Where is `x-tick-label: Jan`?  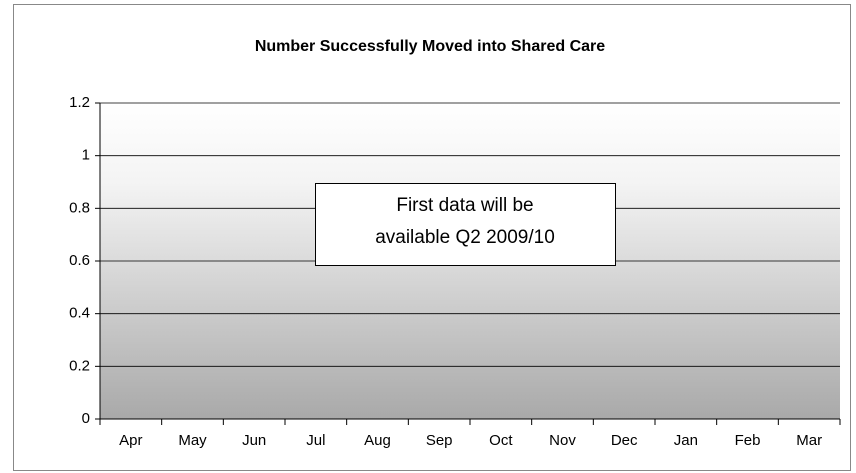
x-tick-label: Jan is located at coordinates (686, 440).